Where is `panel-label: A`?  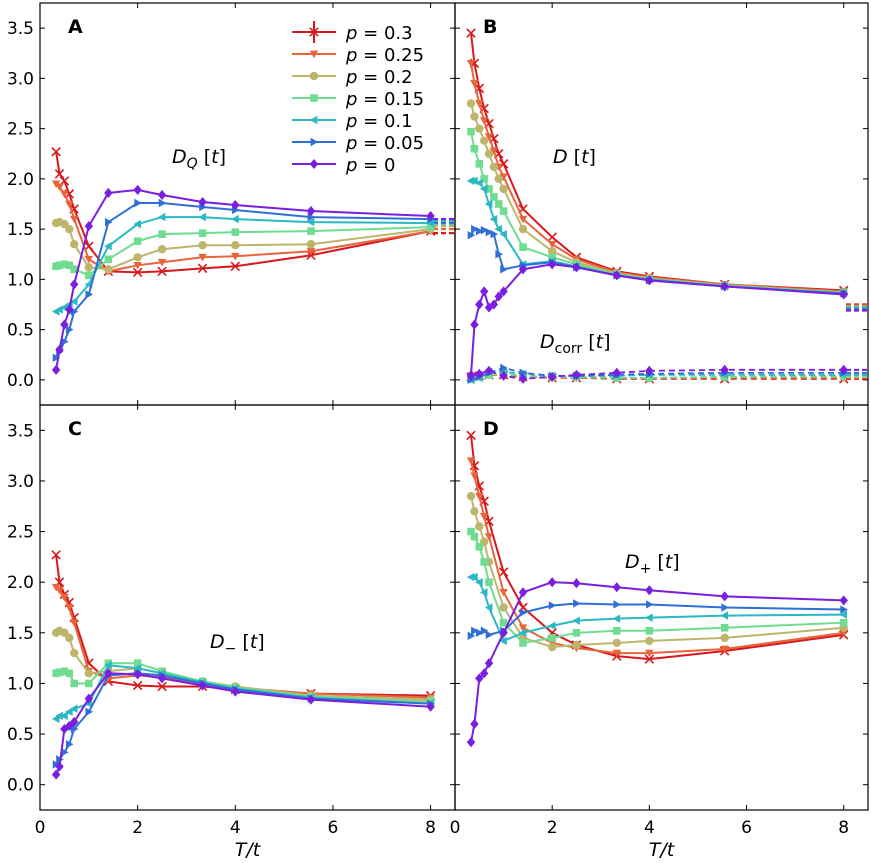 panel-label: A is located at coordinates (75, 27).